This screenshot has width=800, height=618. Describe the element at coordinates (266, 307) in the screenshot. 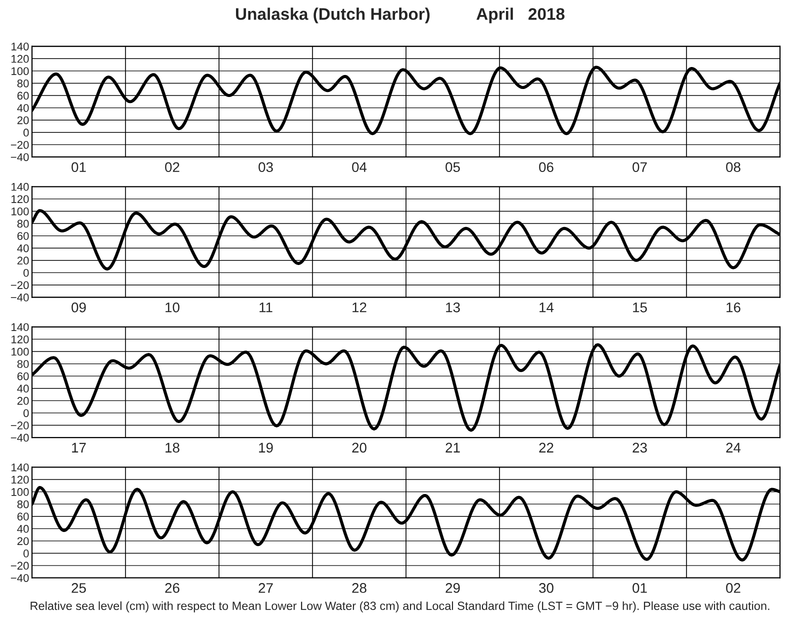

I see `x-tick-label: 11` at that location.